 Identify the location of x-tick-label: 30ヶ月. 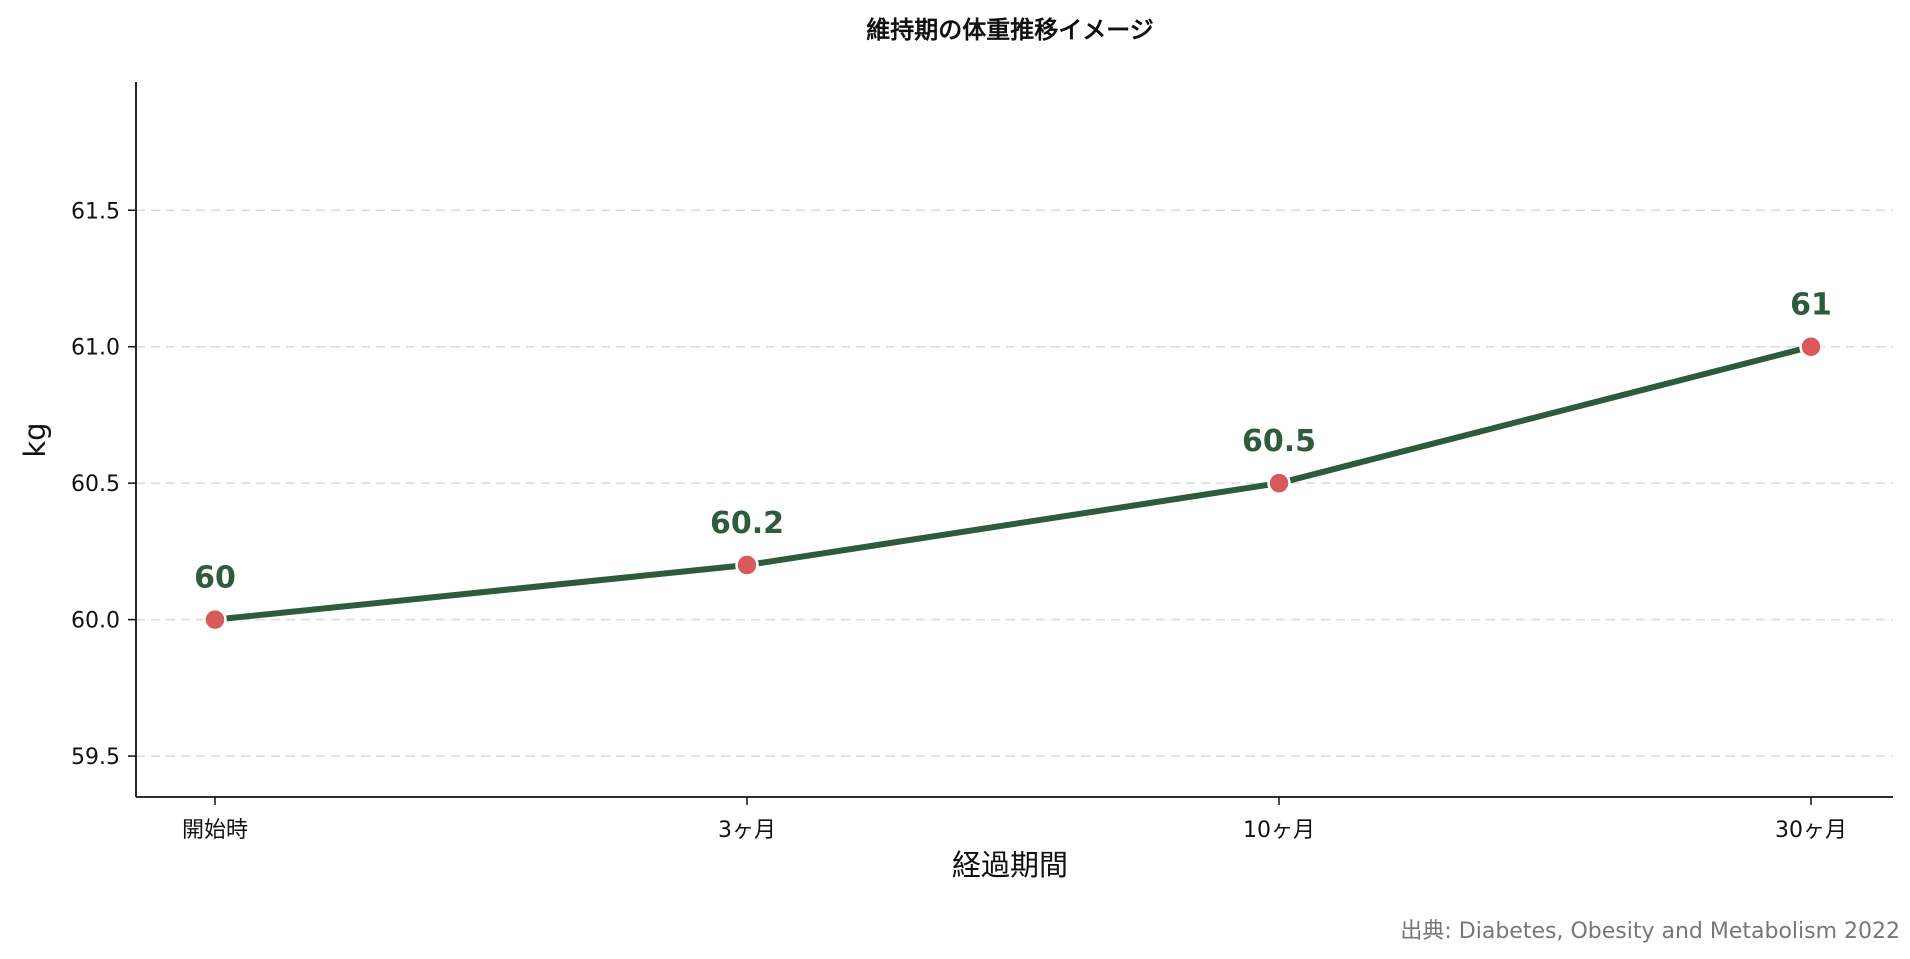
(1811, 830).